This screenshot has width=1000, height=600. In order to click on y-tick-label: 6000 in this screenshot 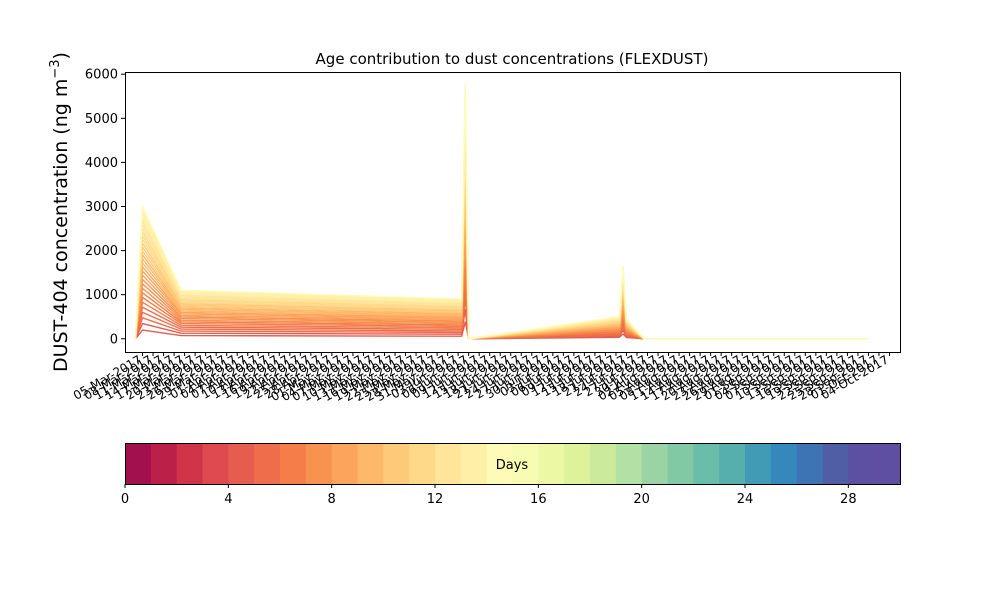, I will do `click(101, 75)`.